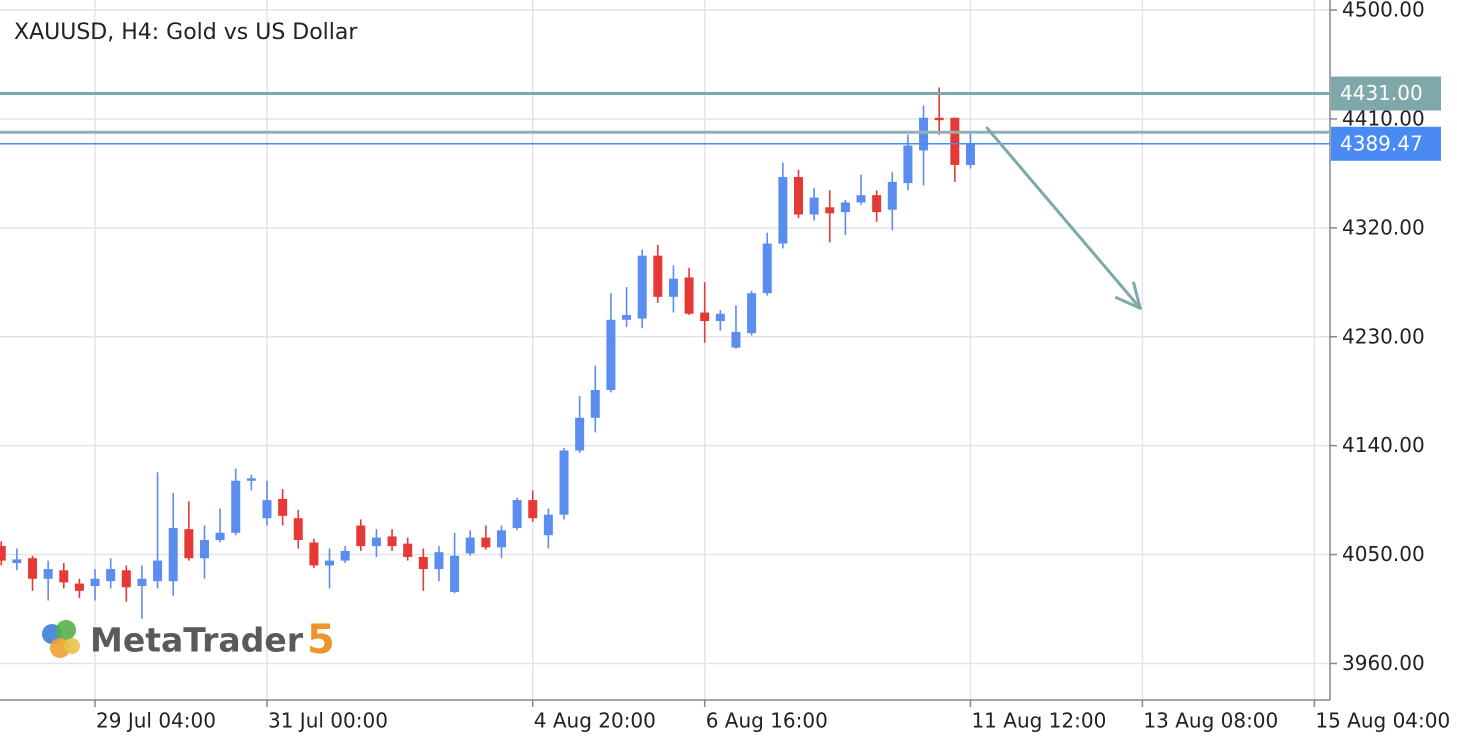 The height and width of the screenshot is (747, 1457). What do you see at coordinates (1383, 554) in the screenshot?
I see `y-tick-label: 4050.00` at bounding box center [1383, 554].